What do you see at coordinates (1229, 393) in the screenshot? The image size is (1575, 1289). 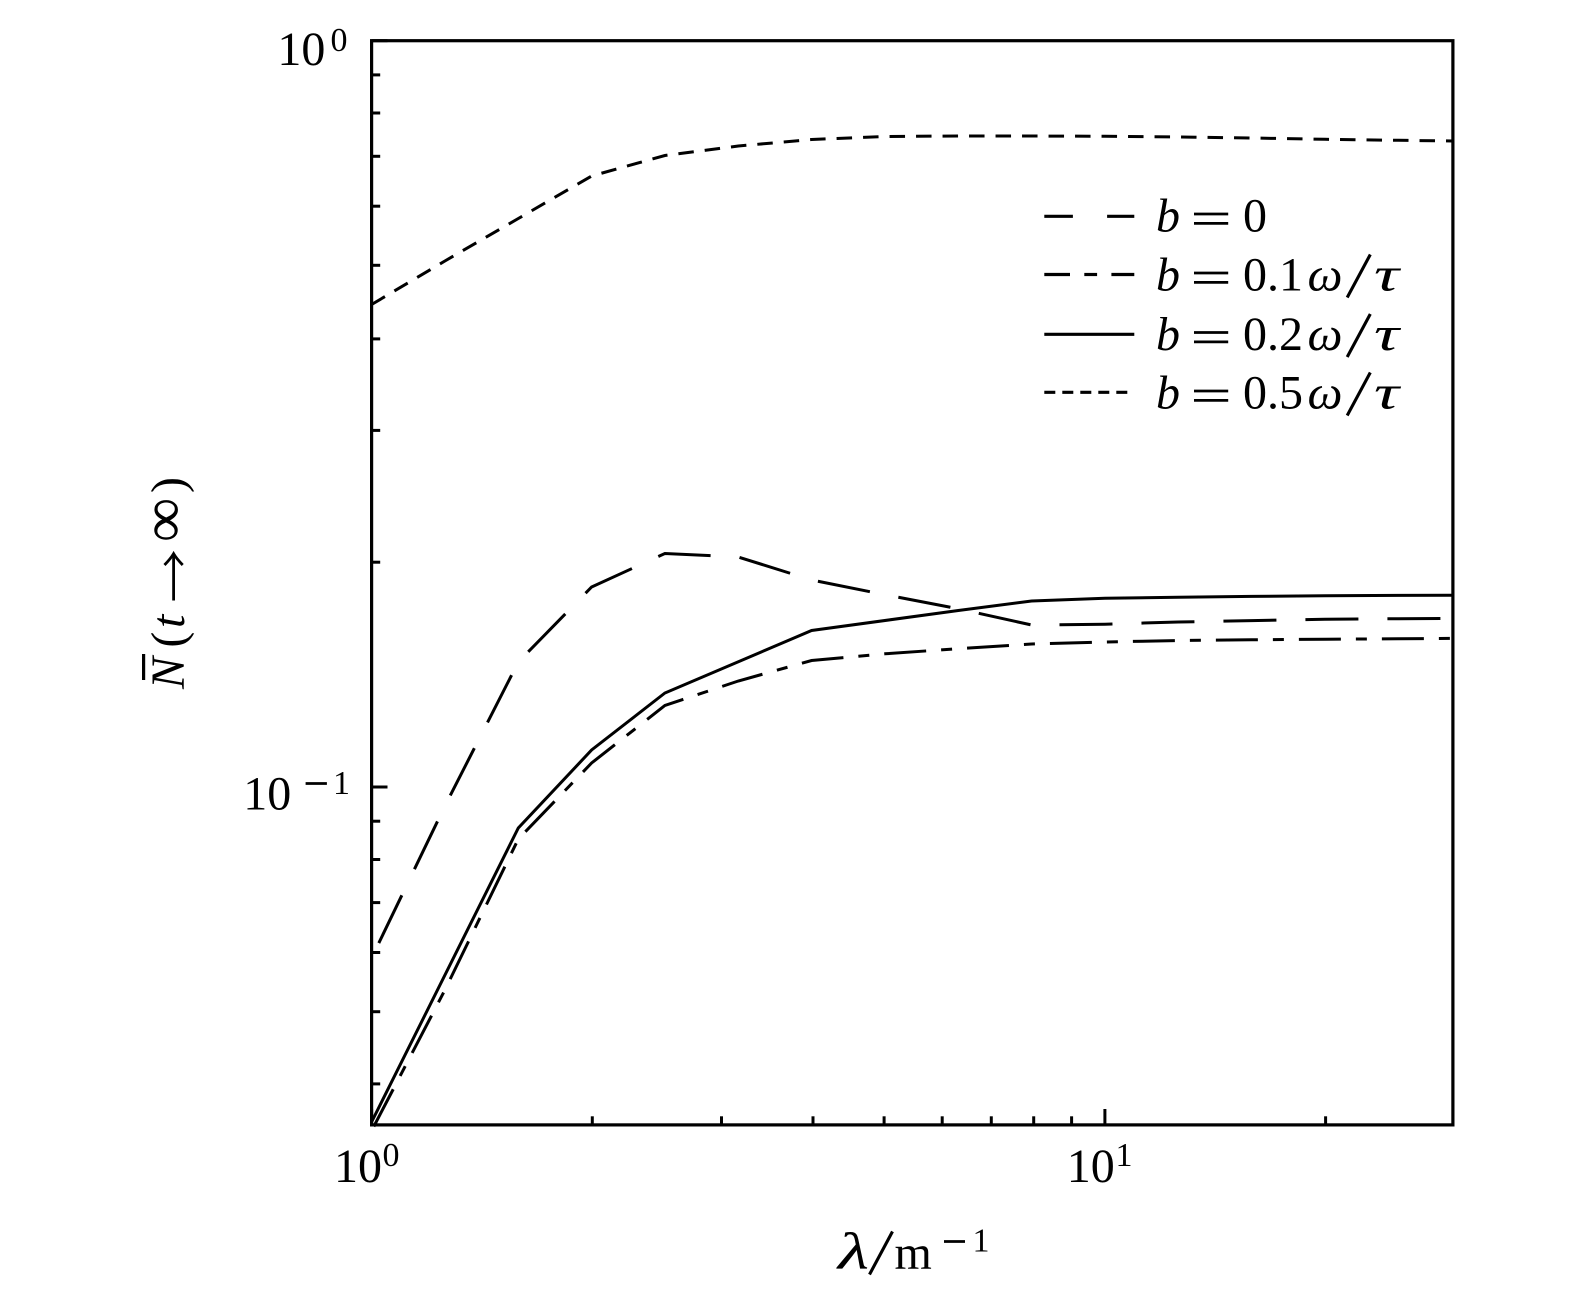 I see `svg-text:b0.5: b 0.5` at bounding box center [1229, 393].